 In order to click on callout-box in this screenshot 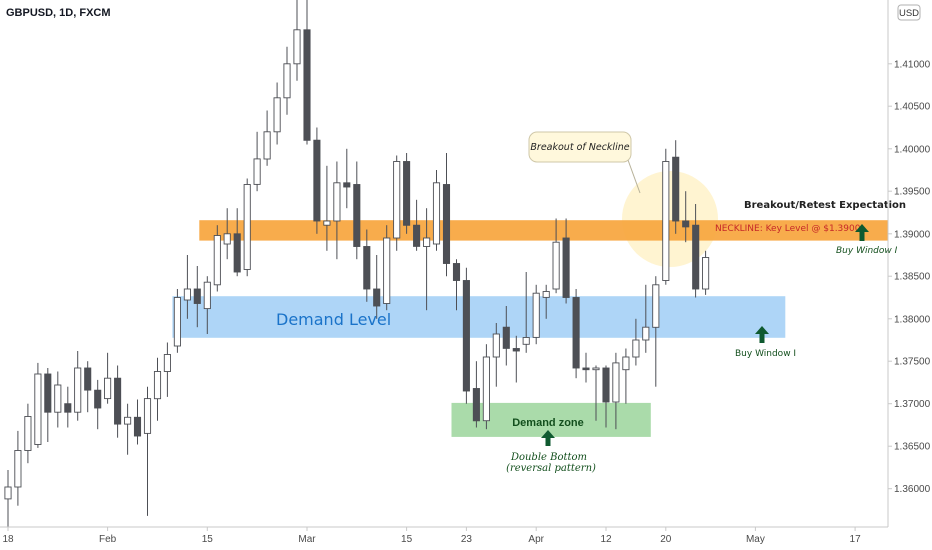, I will do `click(580, 147)`.